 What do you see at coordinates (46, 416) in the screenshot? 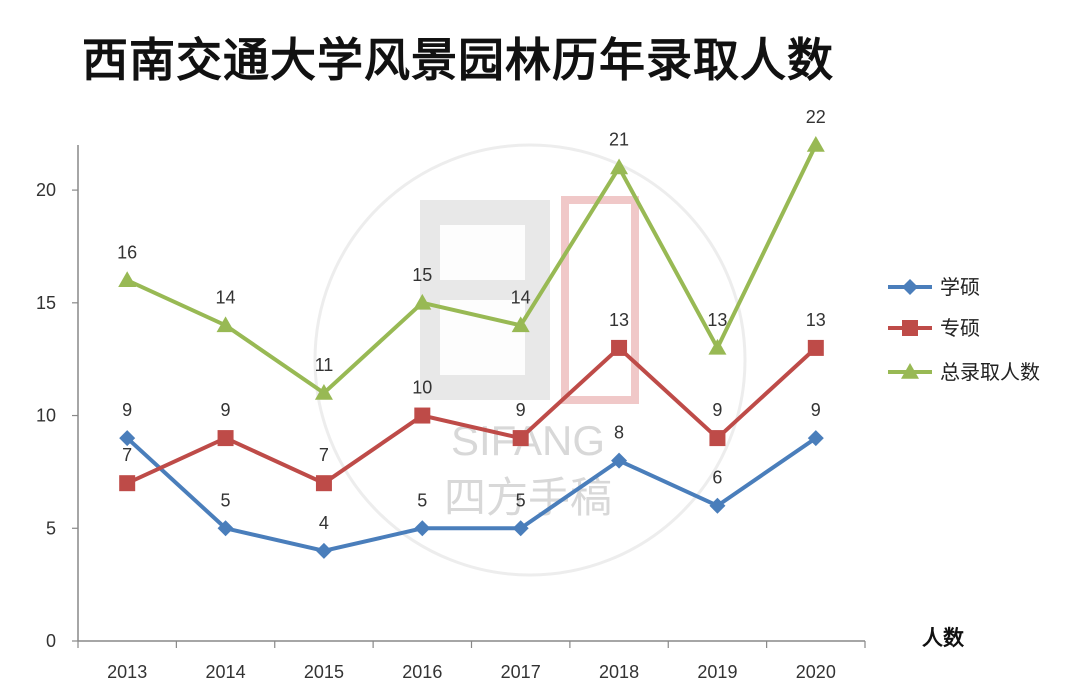
I see `y-tick-label: 10` at bounding box center [46, 416].